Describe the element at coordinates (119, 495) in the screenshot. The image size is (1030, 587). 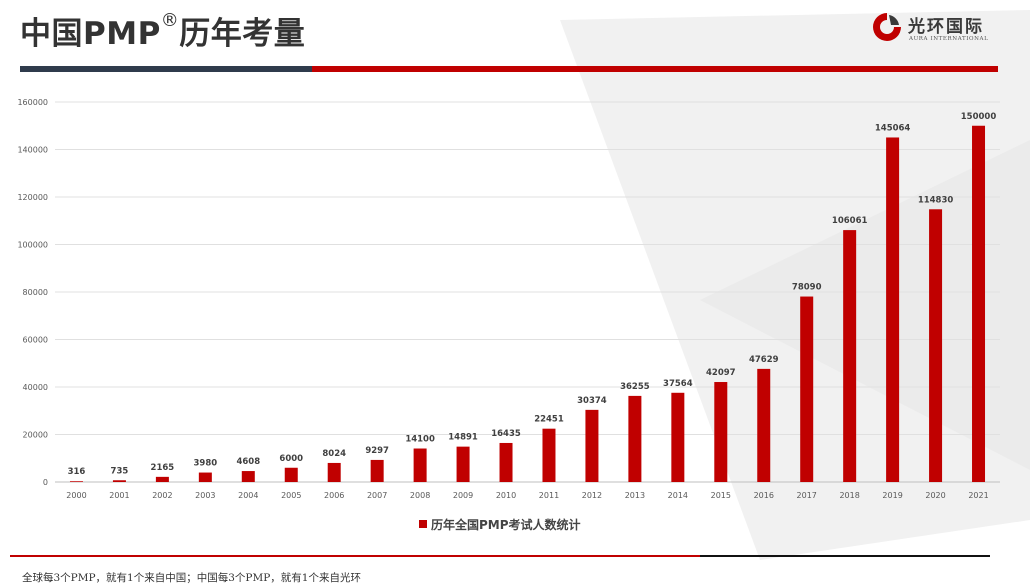
I see `x-tick-label: 2001` at that location.